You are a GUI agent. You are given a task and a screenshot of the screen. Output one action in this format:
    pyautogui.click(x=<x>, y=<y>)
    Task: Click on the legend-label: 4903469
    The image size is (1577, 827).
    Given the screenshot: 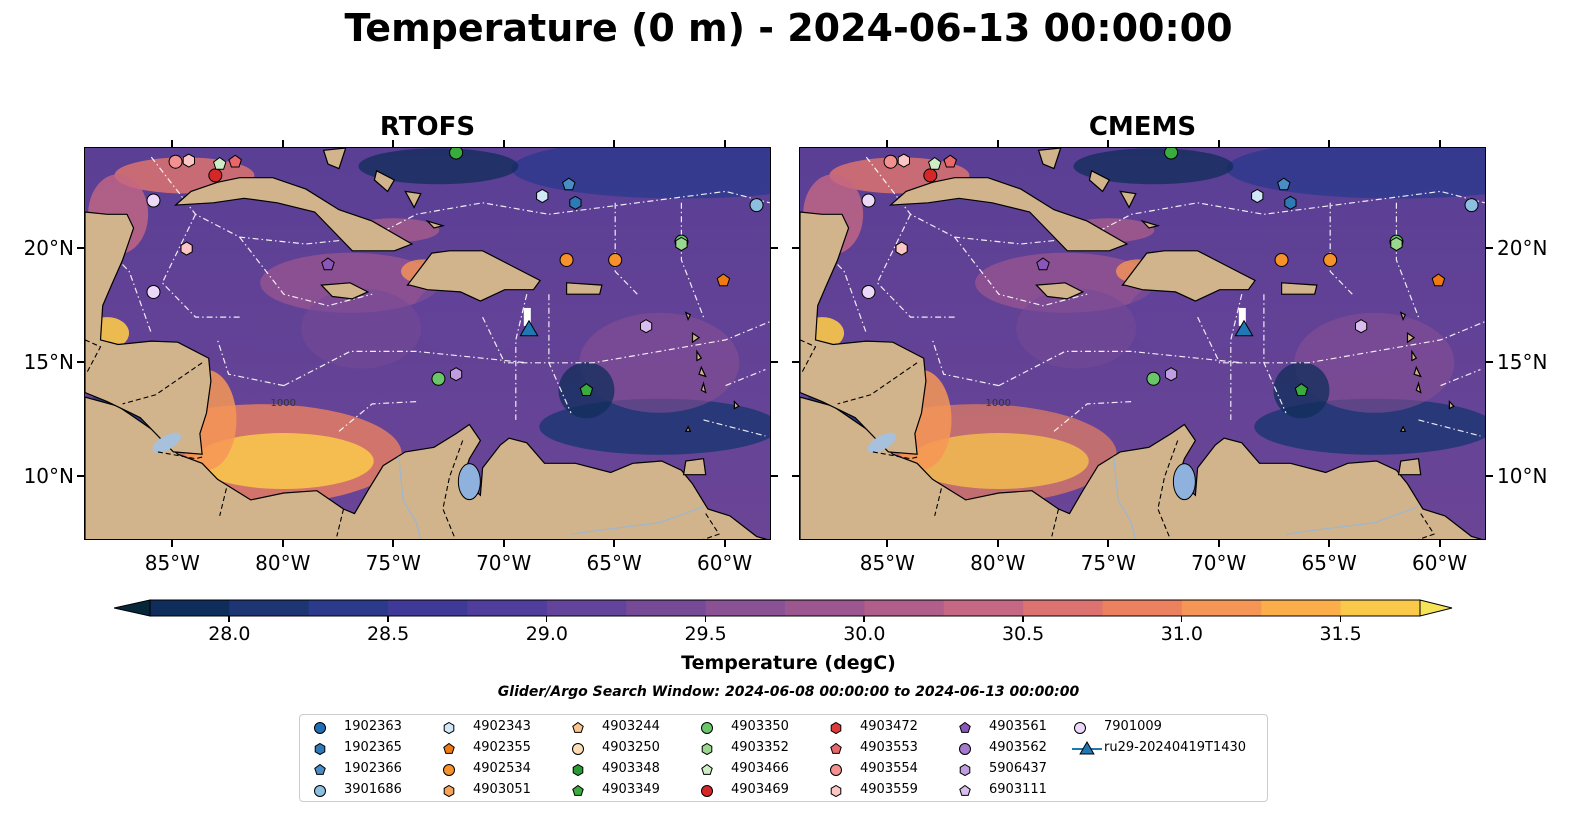 What is the action you would take?
    pyautogui.click(x=760, y=789)
    